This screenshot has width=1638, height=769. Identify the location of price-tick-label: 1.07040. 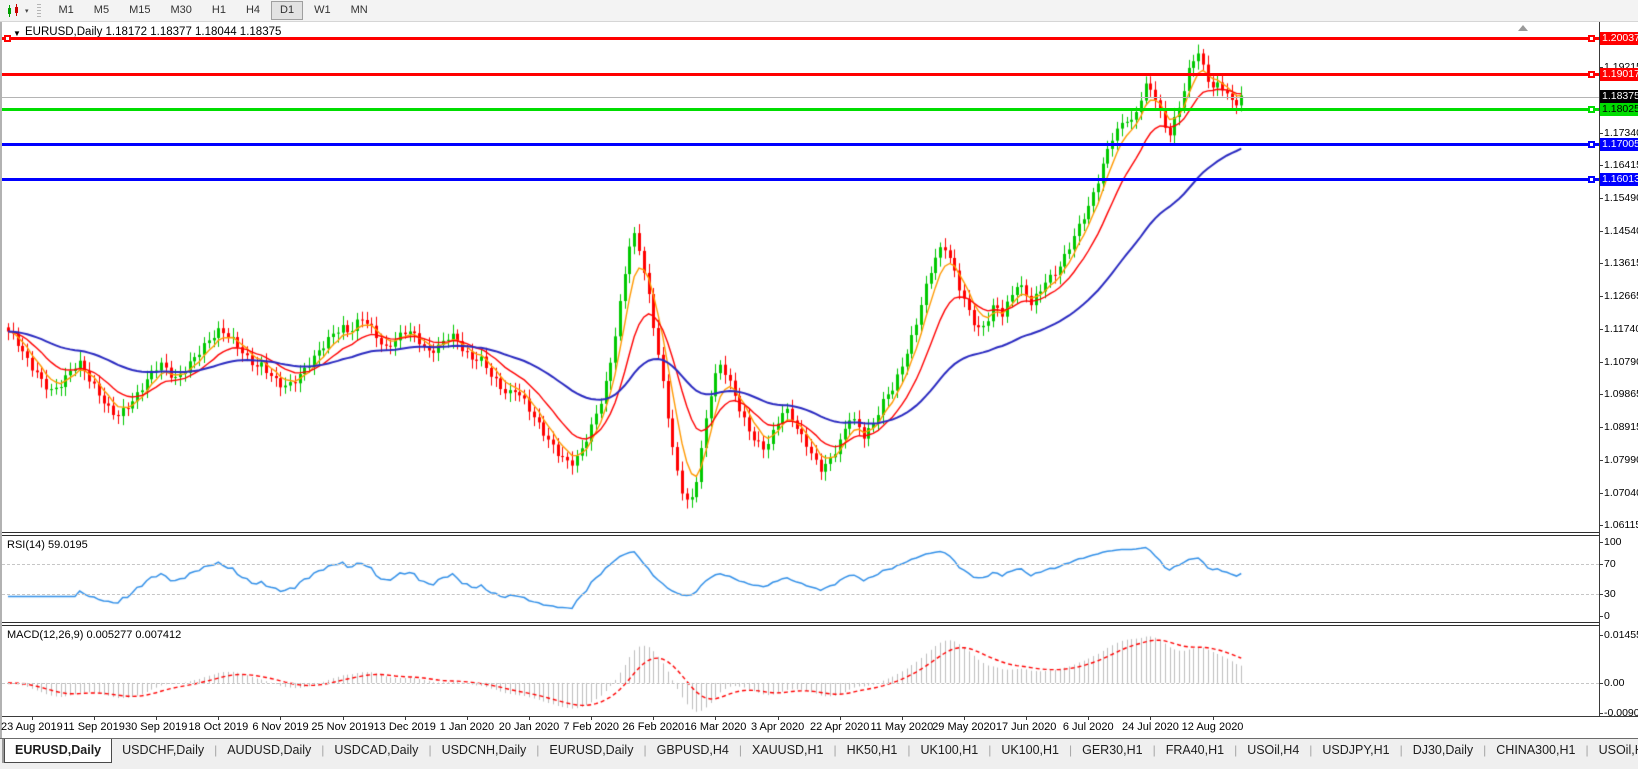
(1621, 492).